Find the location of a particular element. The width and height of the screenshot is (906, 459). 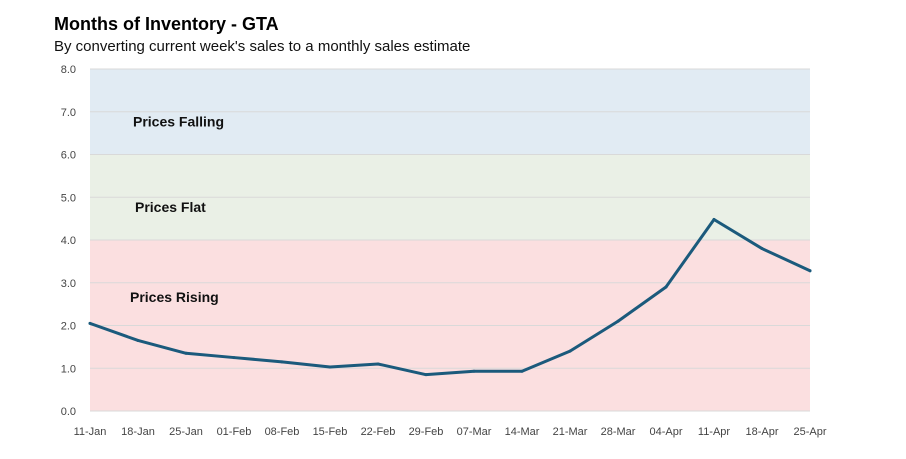

y-tick-label: 0.0 is located at coordinates (68, 412).